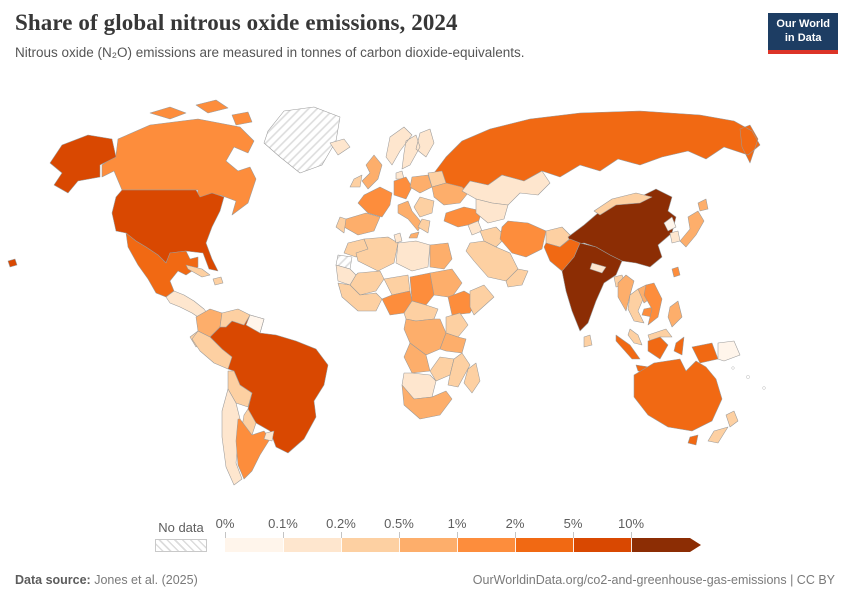 This screenshot has width=850, height=600. Describe the element at coordinates (253, 449) in the screenshot. I see `country-argentina` at that location.